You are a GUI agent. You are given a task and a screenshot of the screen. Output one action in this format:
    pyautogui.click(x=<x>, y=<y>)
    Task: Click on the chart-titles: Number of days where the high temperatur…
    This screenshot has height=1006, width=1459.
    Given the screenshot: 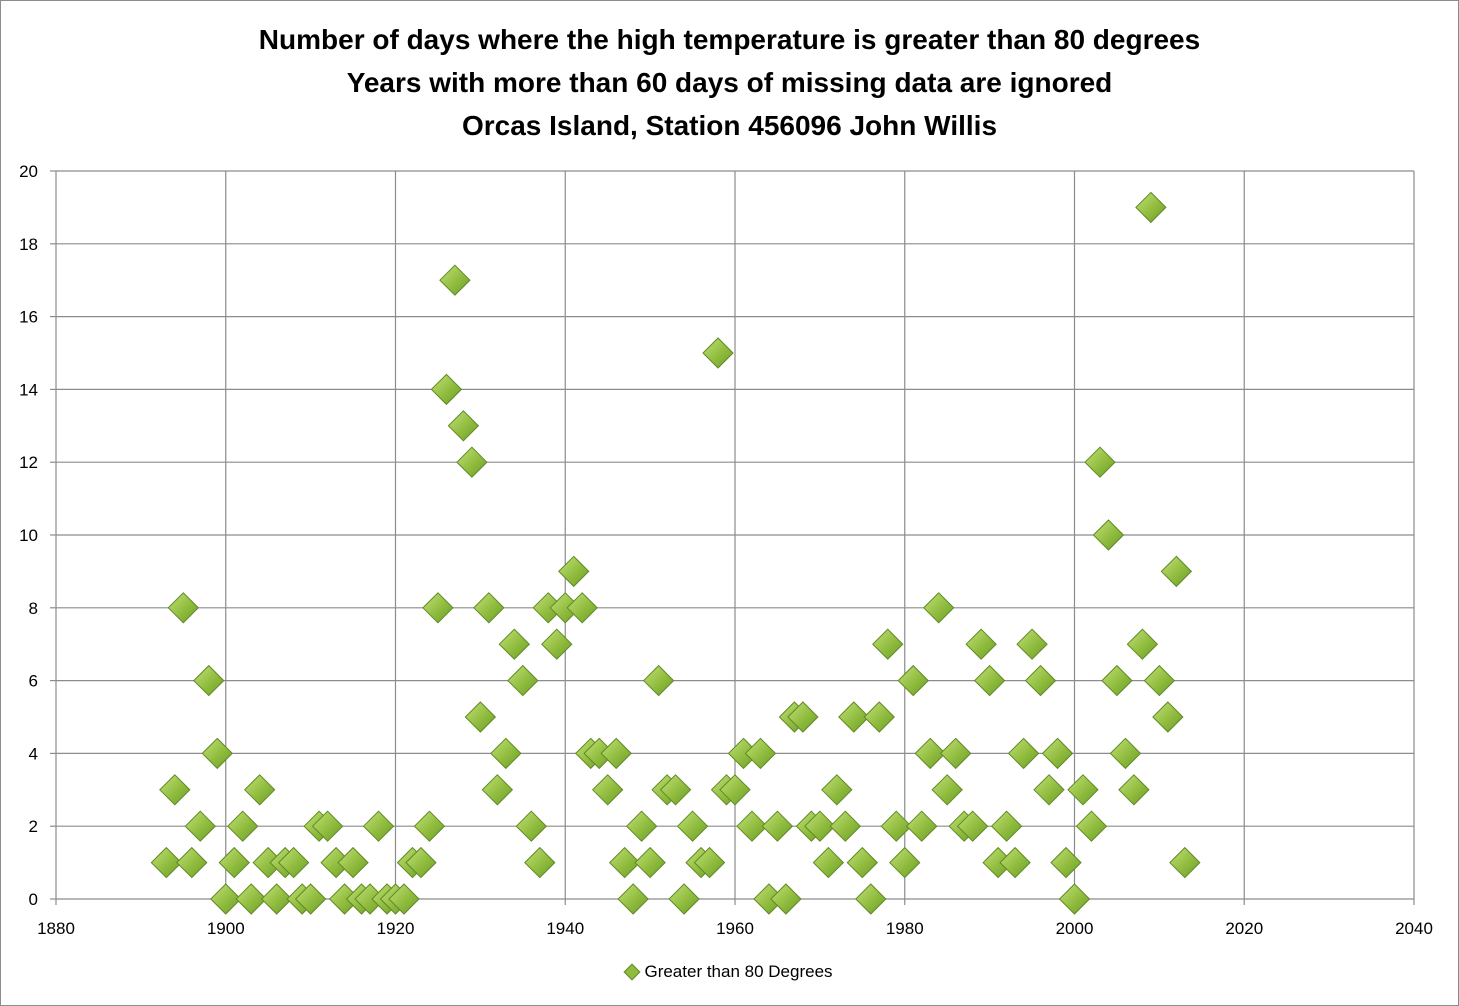 What is the action you would take?
    pyautogui.click(x=729, y=82)
    